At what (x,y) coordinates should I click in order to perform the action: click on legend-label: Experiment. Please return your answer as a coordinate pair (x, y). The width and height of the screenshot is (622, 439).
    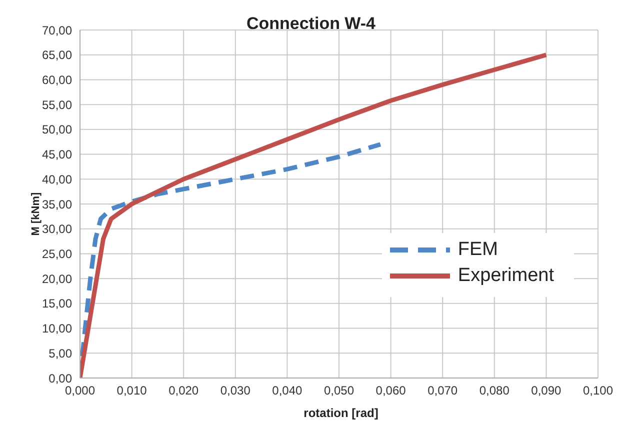
    Looking at the image, I should click on (506, 276).